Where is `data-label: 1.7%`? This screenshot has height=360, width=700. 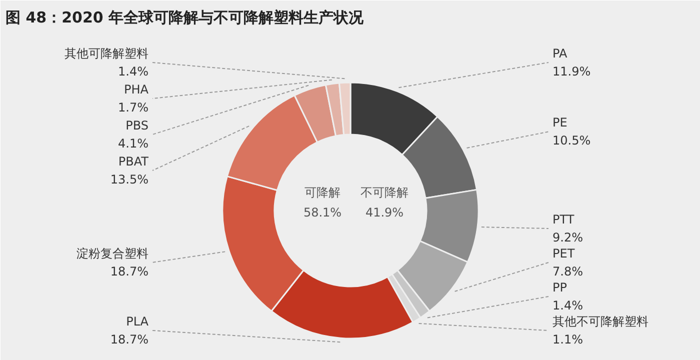
data-label: 1.7% is located at coordinates (133, 107).